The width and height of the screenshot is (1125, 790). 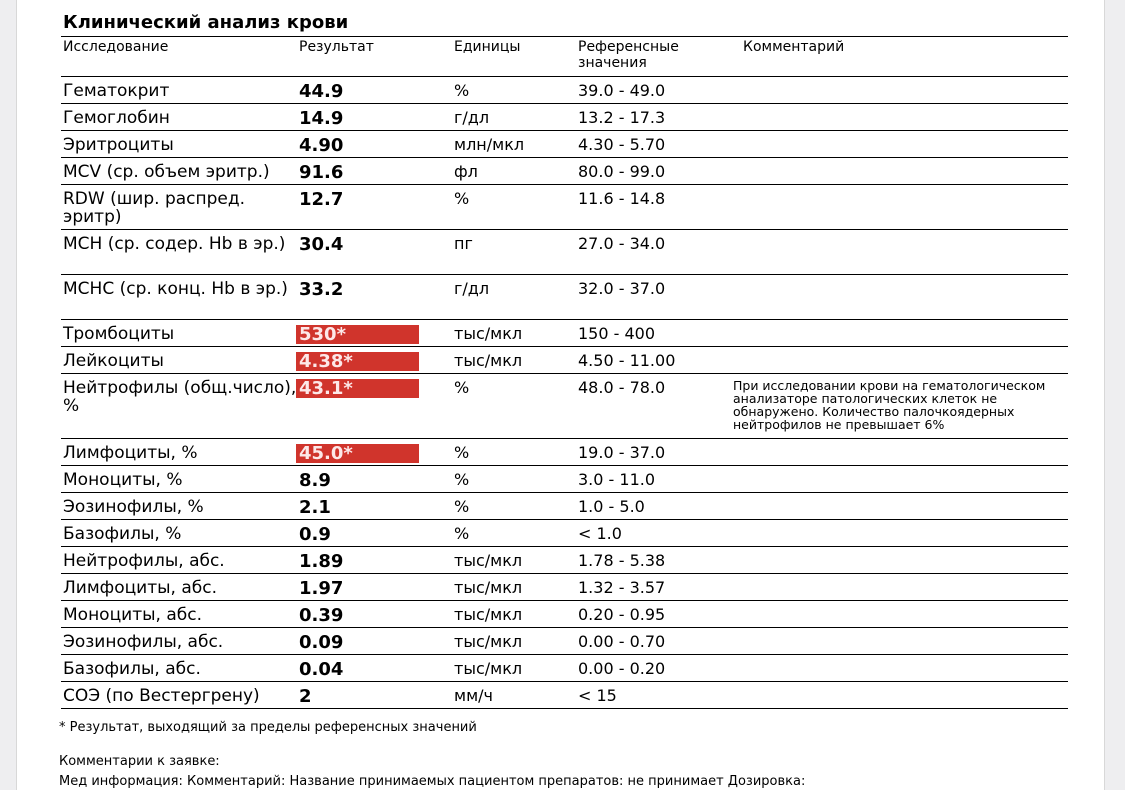 I want to click on test-name: Эритроциты, so click(x=118, y=145).